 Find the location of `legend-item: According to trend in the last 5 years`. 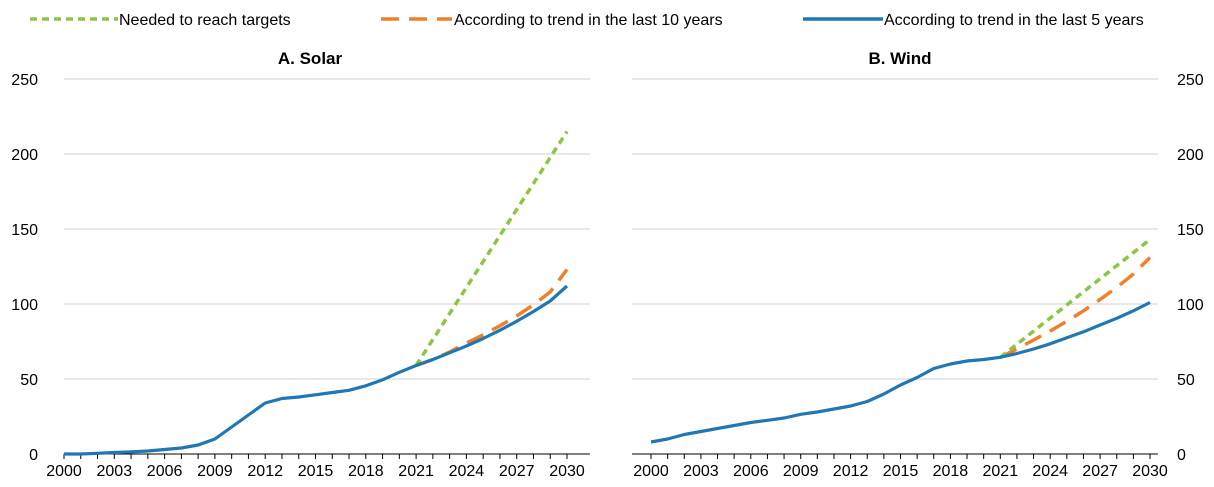

legend-item: According to trend in the last 5 years is located at coordinates (973, 20).